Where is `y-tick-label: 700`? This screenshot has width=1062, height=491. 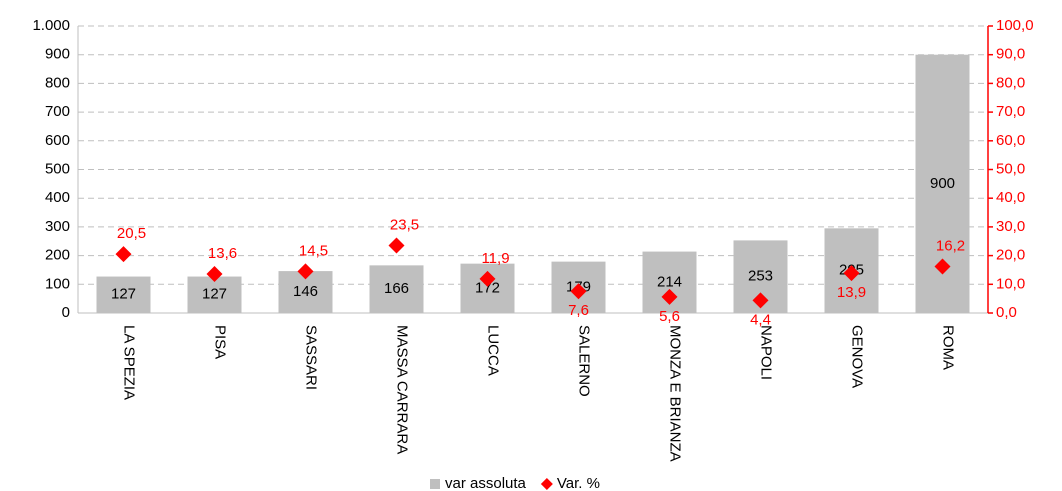 y-tick-label: 700 is located at coordinates (57, 111).